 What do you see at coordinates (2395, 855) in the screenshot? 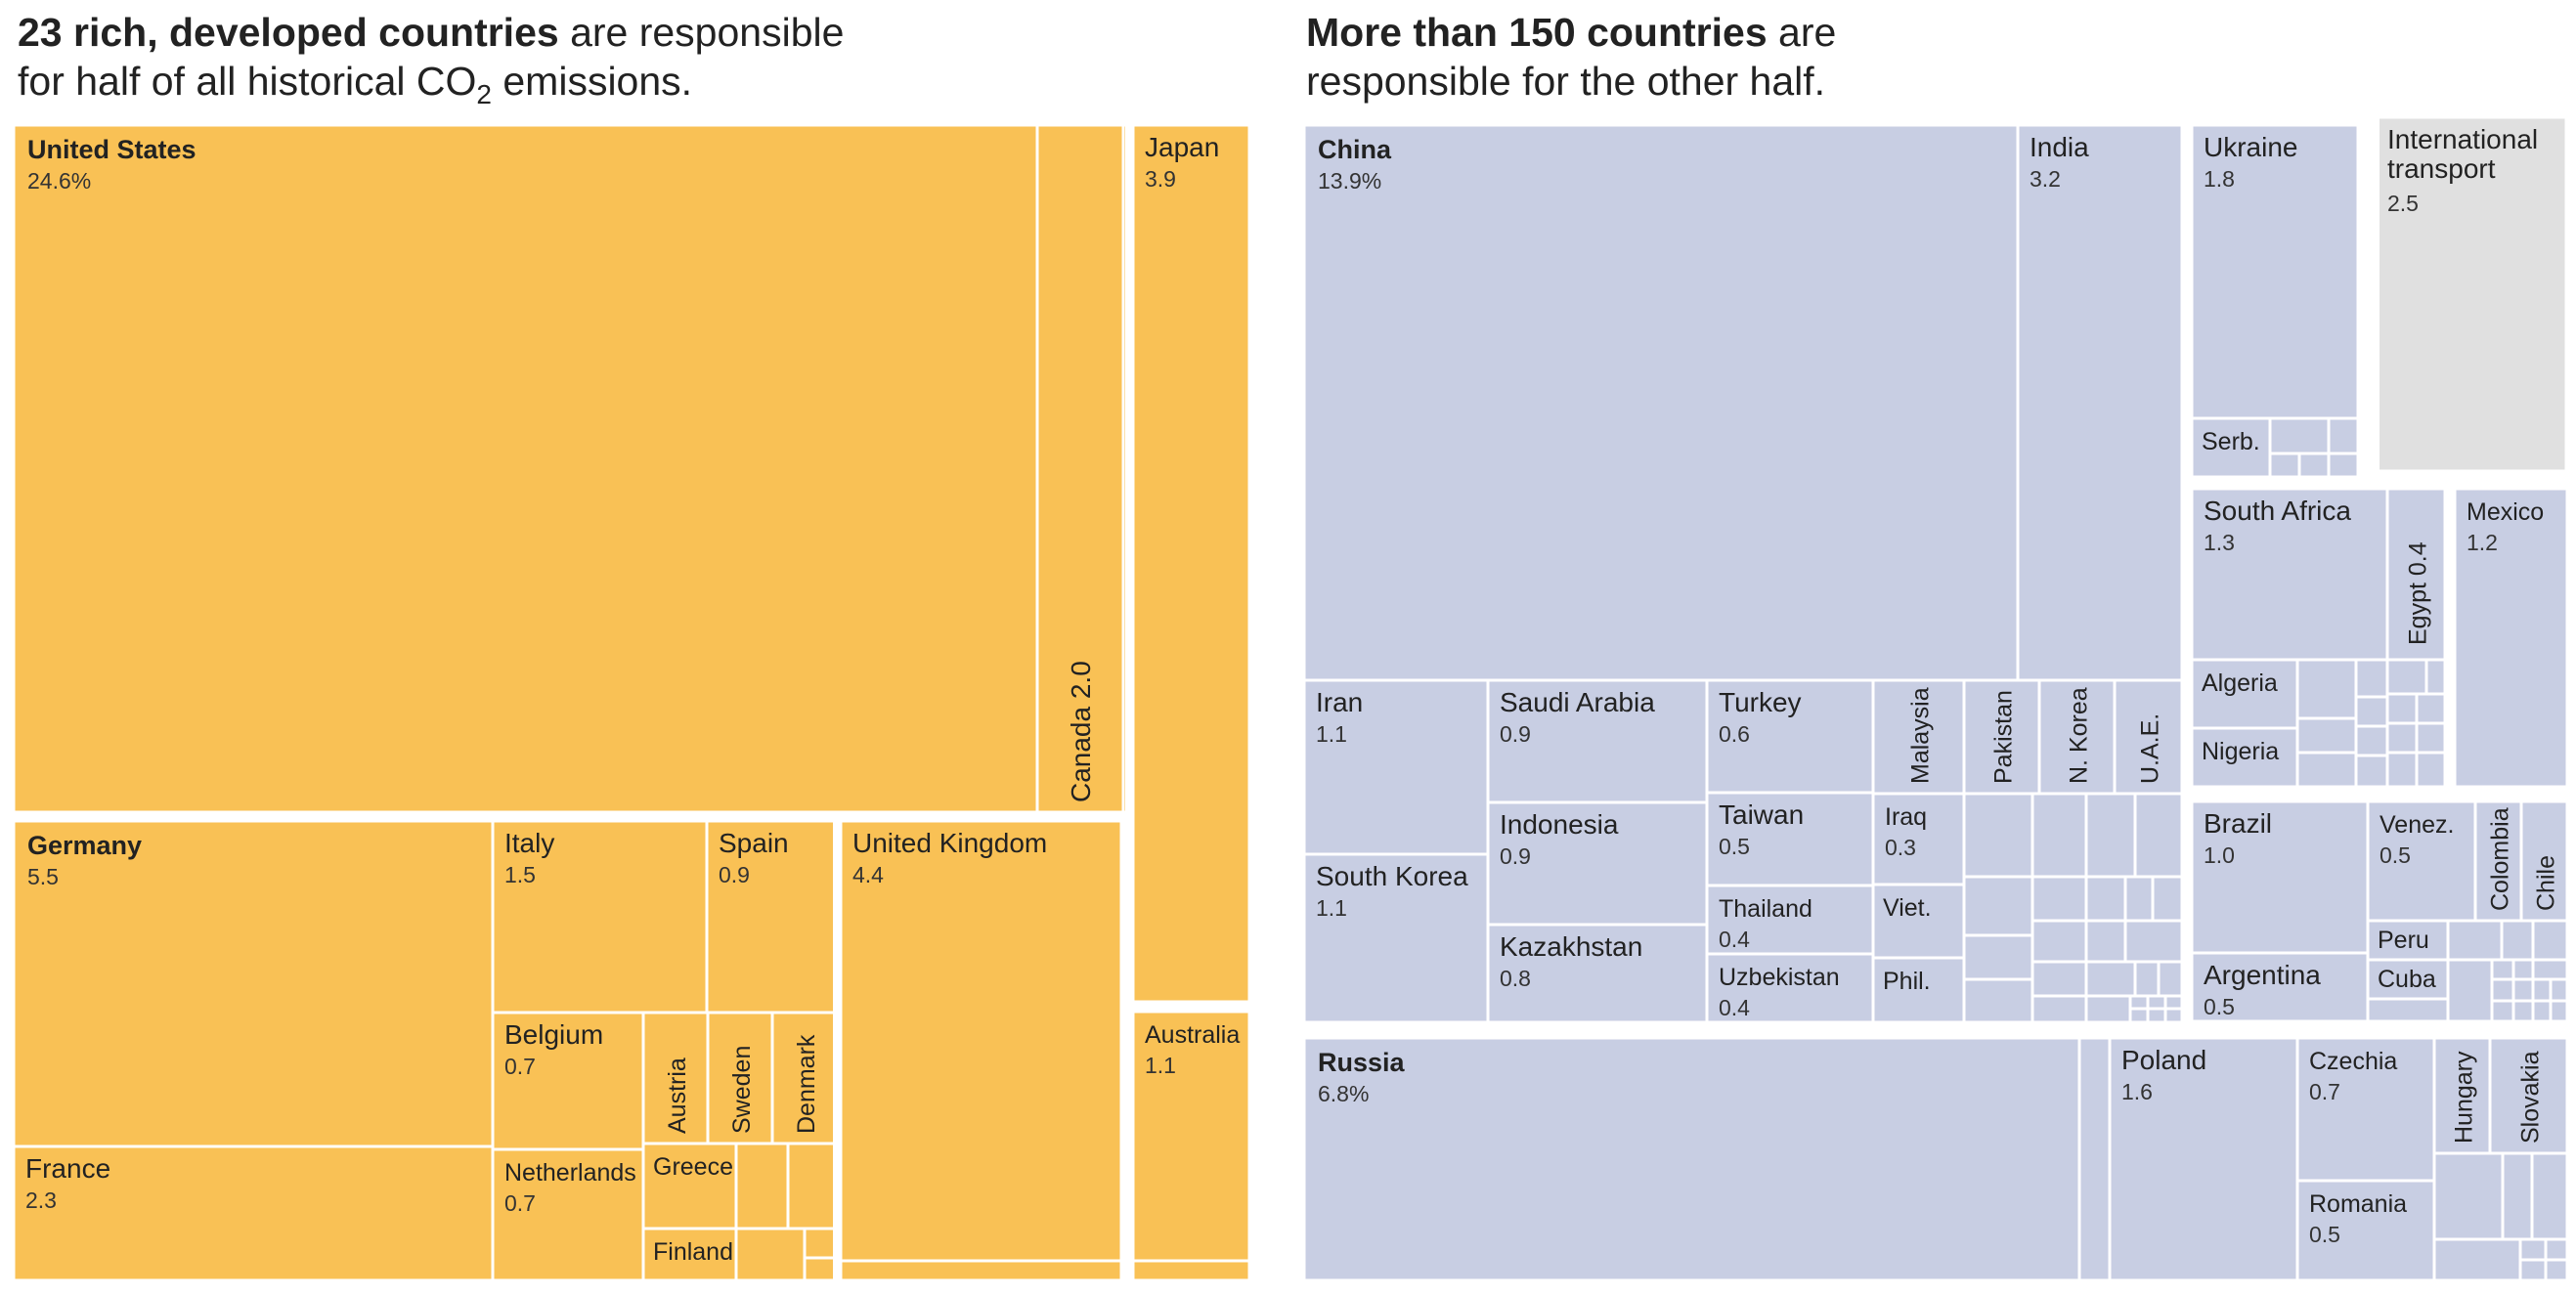
I see `venezuela-value: 0.5` at bounding box center [2395, 855].